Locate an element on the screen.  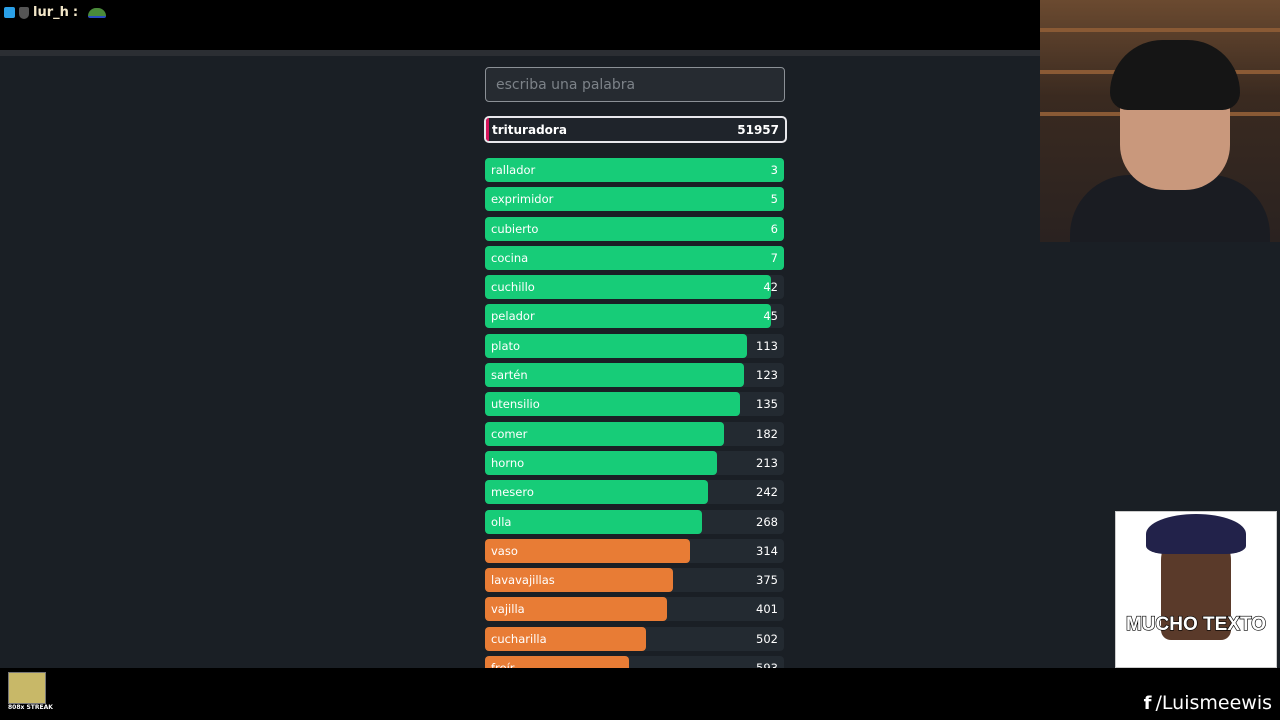
guess-row: mesero 242 is located at coordinates (634, 492).